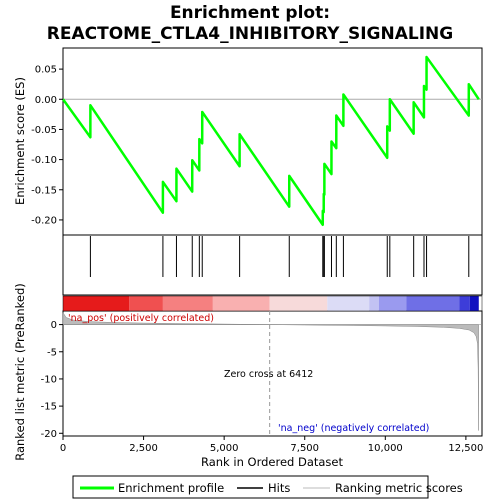  I want to click on x-tick-label: 12,500, so click(465, 448).